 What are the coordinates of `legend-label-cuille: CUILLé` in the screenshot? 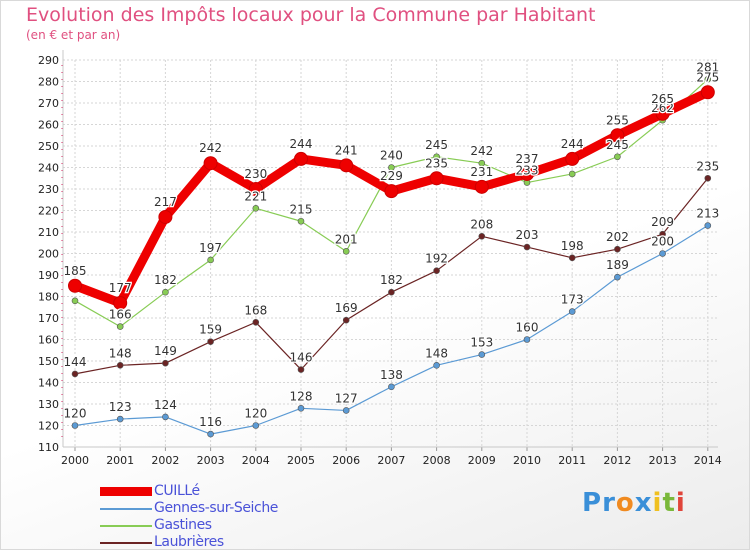 It's located at (177, 491).